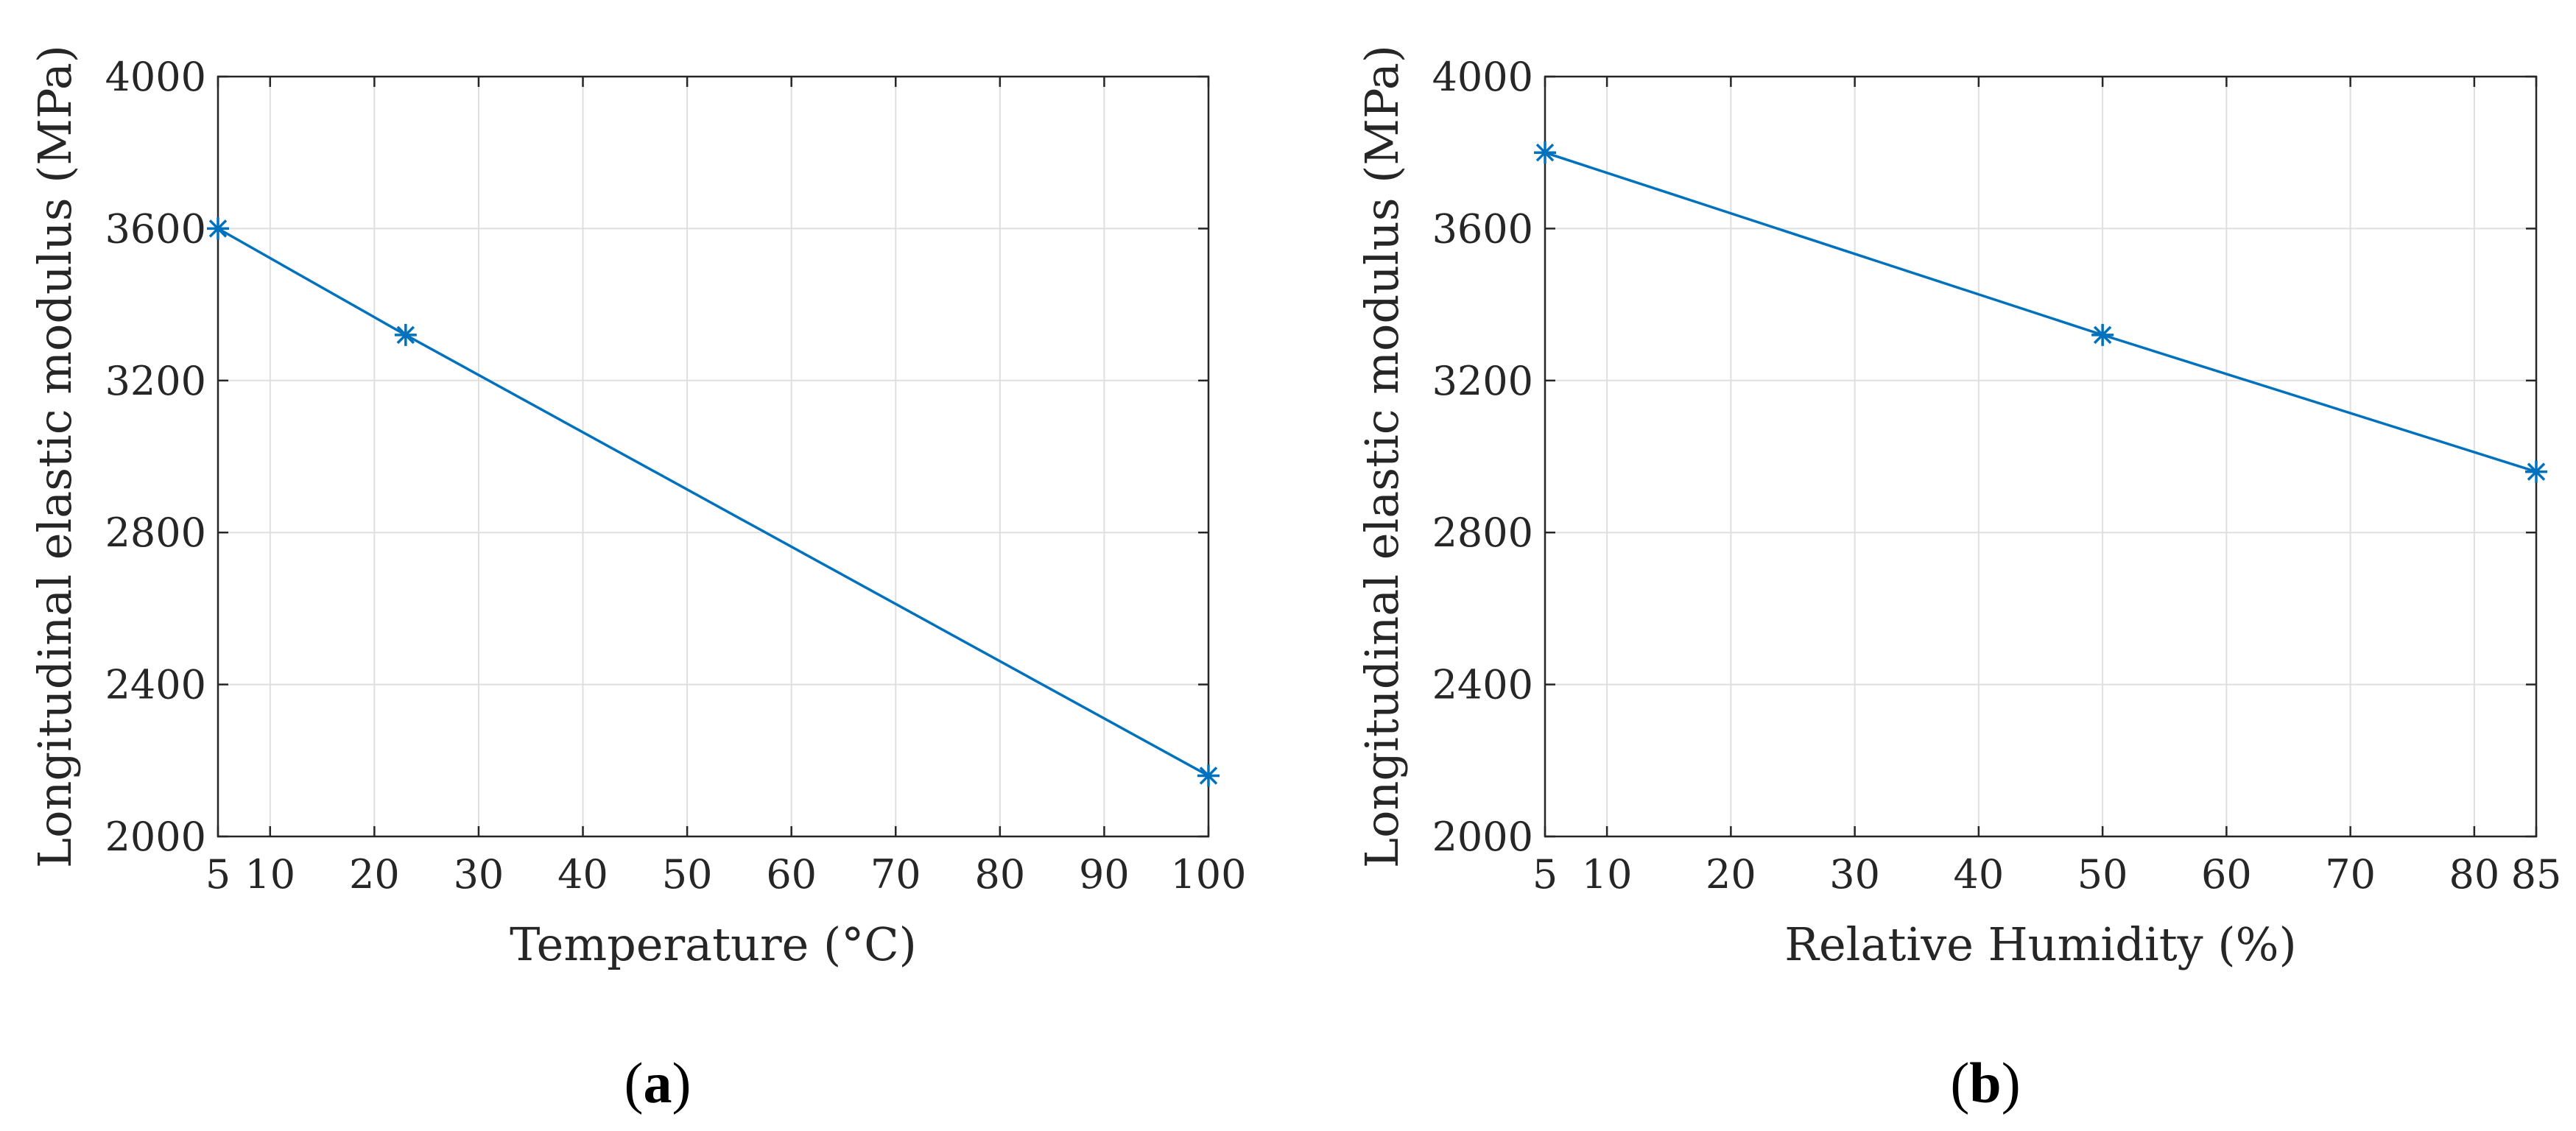  I want to click on chart-b-y-tick-label: 4000, so click(1482, 77).